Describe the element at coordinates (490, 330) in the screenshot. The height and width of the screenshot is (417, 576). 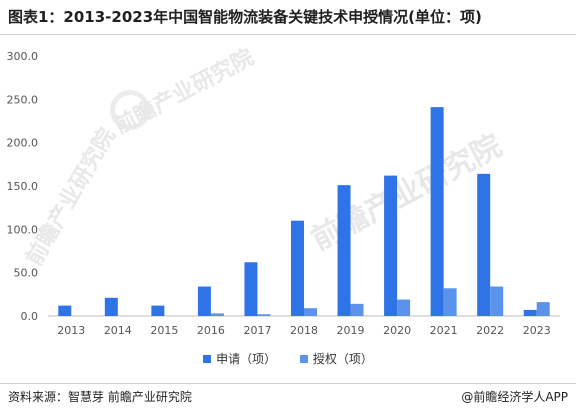
I see `x-tick-label: 2022` at that location.